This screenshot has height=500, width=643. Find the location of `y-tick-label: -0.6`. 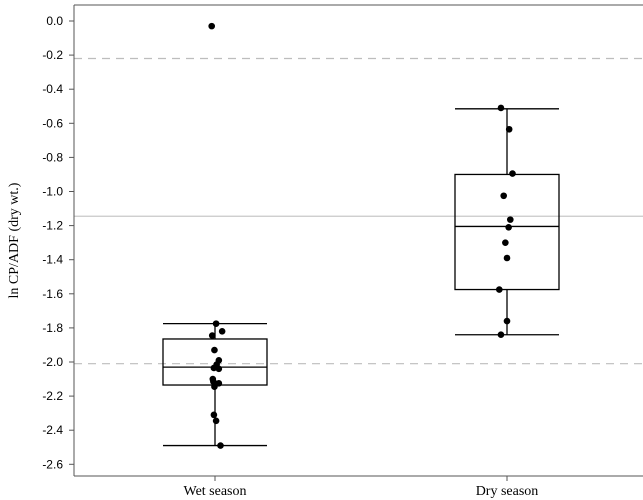

y-tick-label: -0.6 is located at coordinates (52, 123).